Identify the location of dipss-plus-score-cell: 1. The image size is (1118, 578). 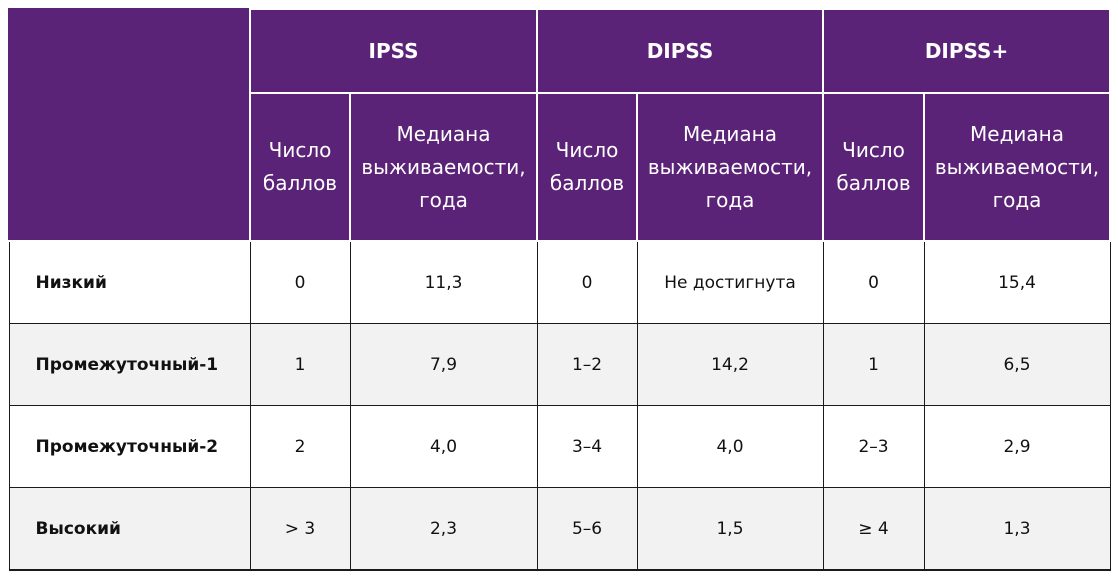
(873, 364).